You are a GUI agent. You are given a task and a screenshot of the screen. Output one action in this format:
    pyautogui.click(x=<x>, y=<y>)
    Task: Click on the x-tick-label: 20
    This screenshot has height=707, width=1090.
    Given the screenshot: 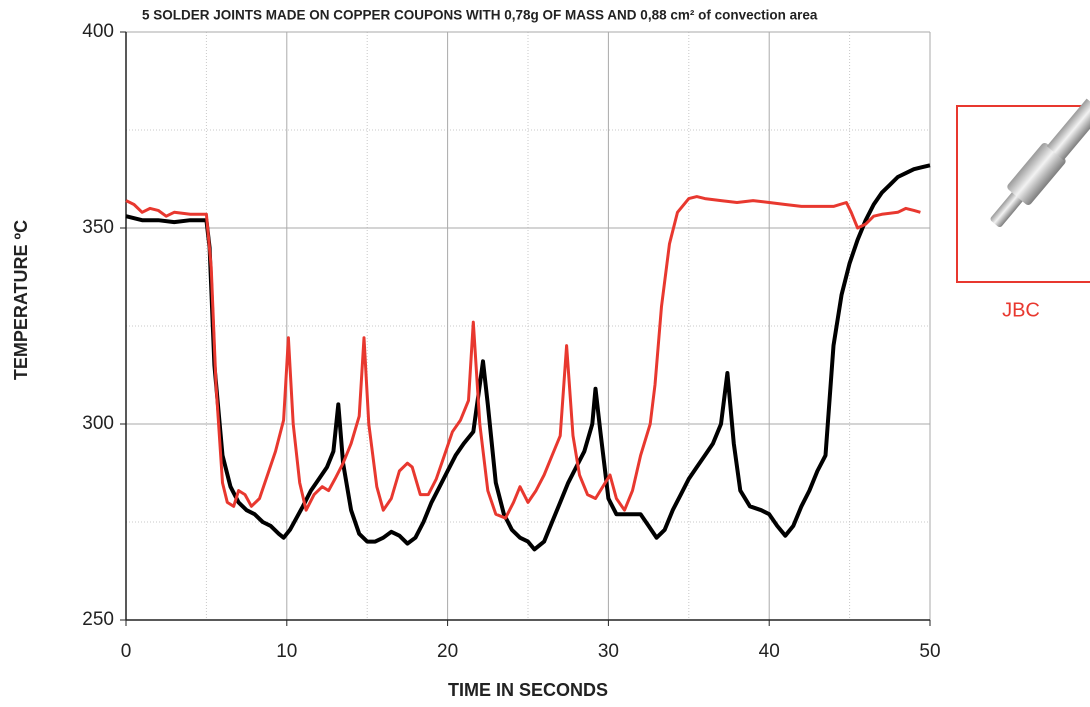 What is the action you would take?
    pyautogui.click(x=447, y=651)
    